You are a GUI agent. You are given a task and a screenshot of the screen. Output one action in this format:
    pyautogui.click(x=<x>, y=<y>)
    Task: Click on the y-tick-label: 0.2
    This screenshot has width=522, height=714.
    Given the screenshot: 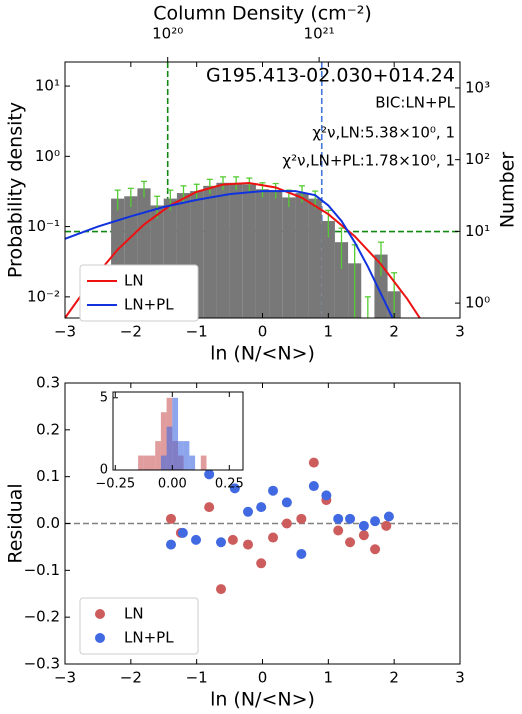 What is the action you would take?
    pyautogui.click(x=48, y=429)
    